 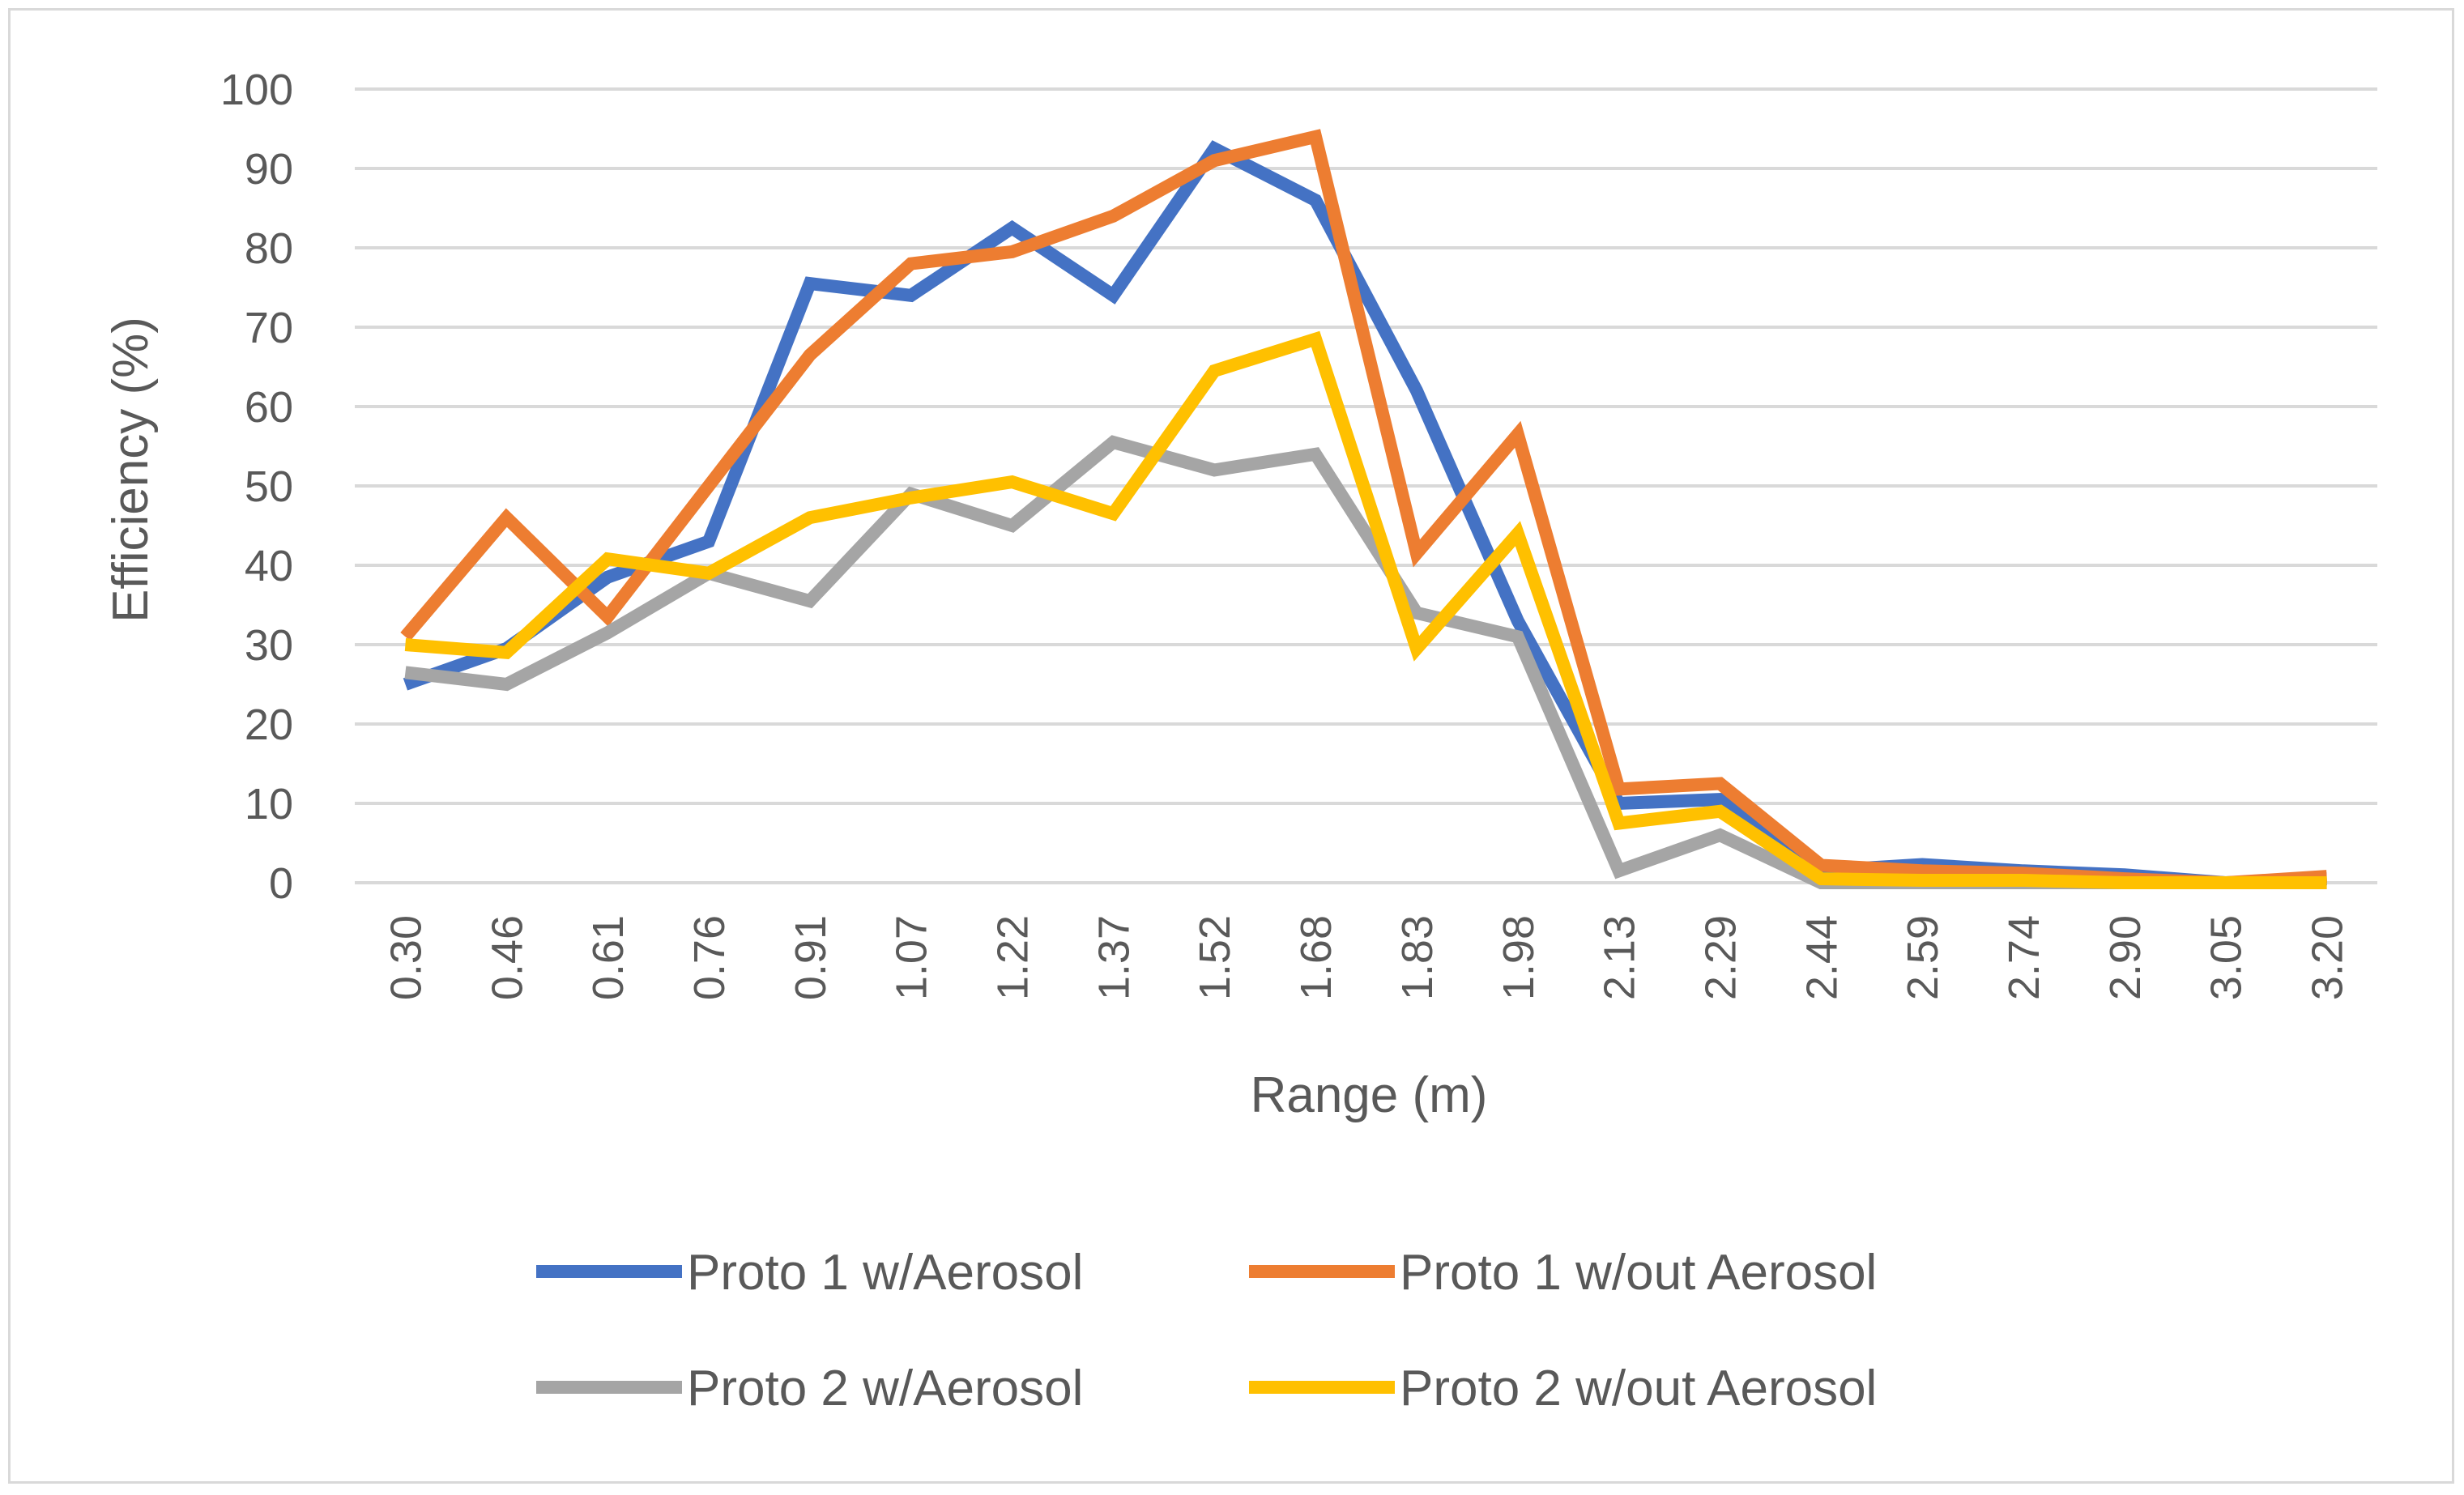 What do you see at coordinates (1113, 958) in the screenshot?
I see `x-tick-label: 1.37` at bounding box center [1113, 958].